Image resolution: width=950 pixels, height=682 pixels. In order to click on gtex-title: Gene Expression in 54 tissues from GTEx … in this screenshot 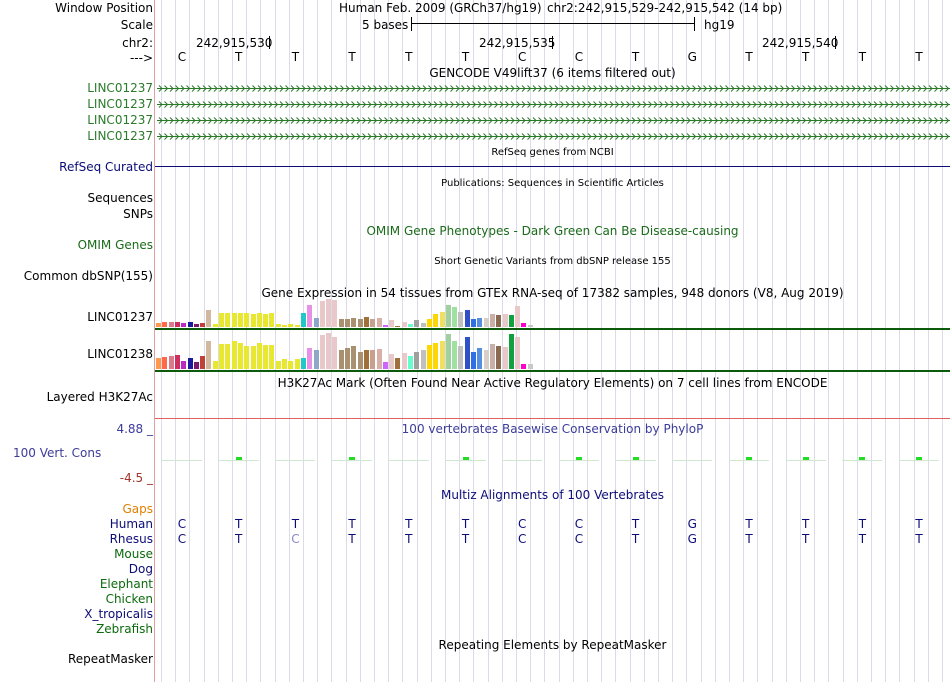, I will do `click(552, 293)`.